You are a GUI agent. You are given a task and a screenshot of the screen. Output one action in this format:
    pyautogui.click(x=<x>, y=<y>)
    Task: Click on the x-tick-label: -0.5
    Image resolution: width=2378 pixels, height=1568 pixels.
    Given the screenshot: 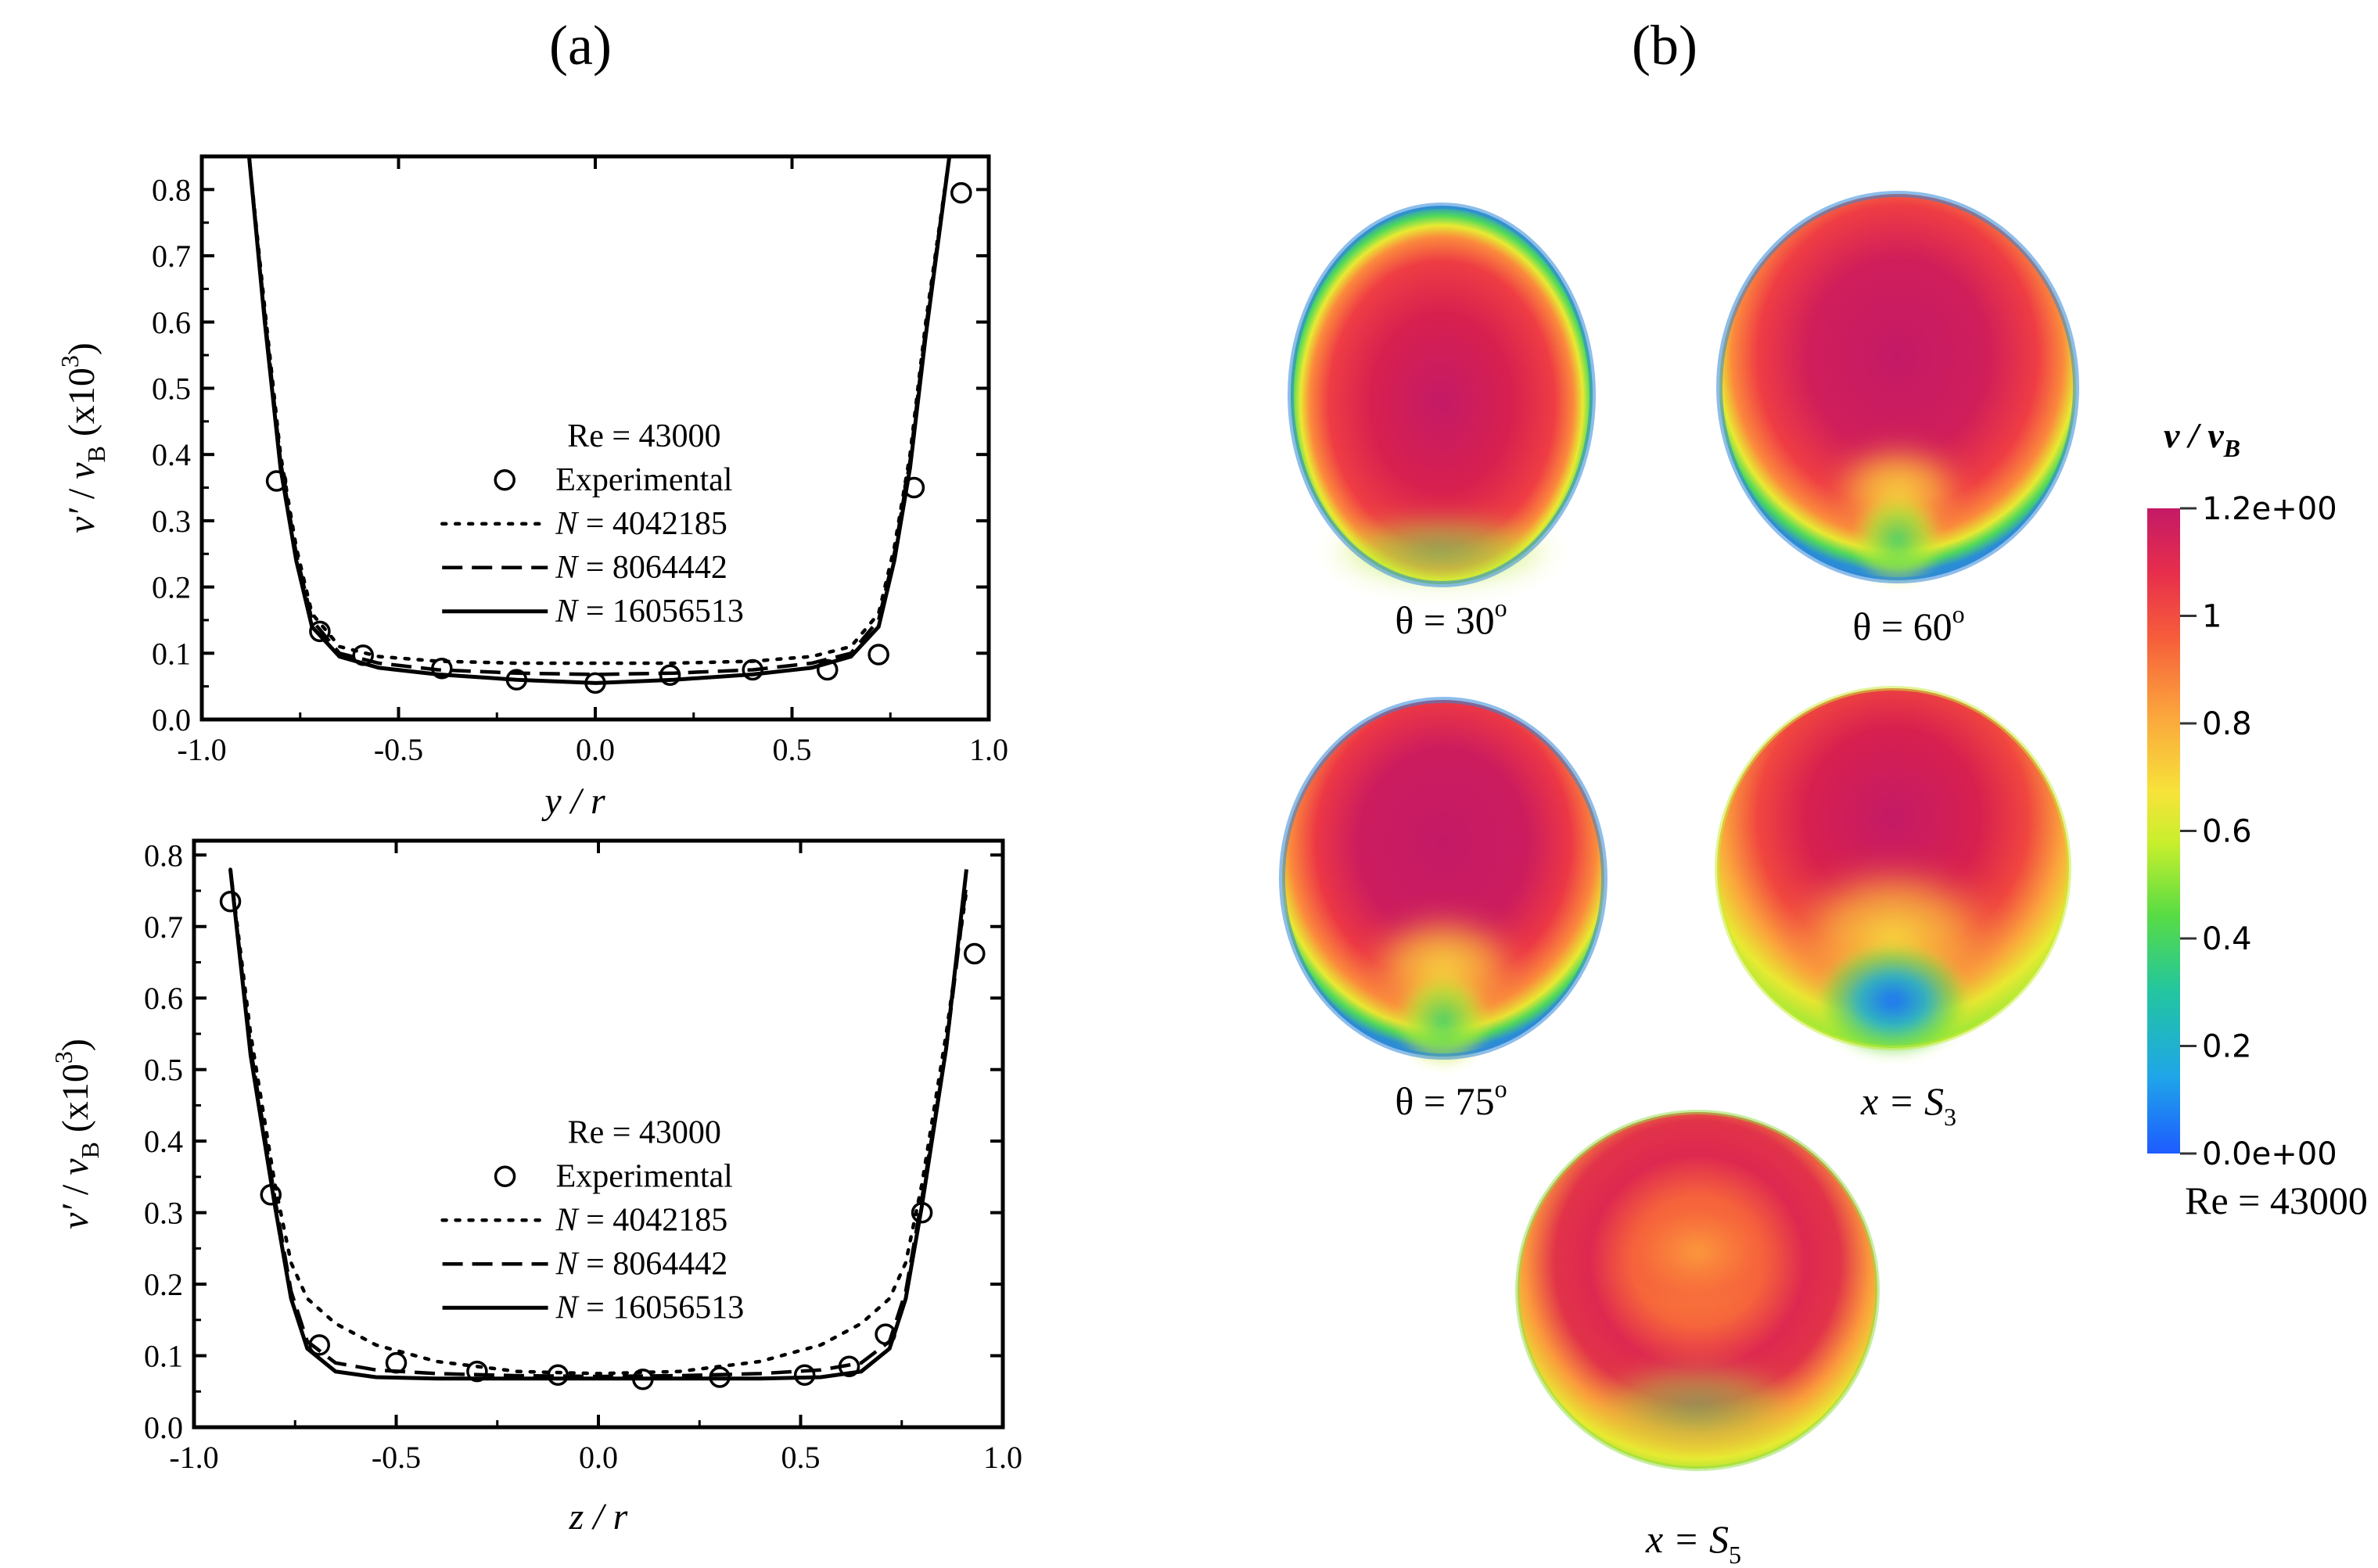 What is the action you would take?
    pyautogui.click(x=398, y=749)
    